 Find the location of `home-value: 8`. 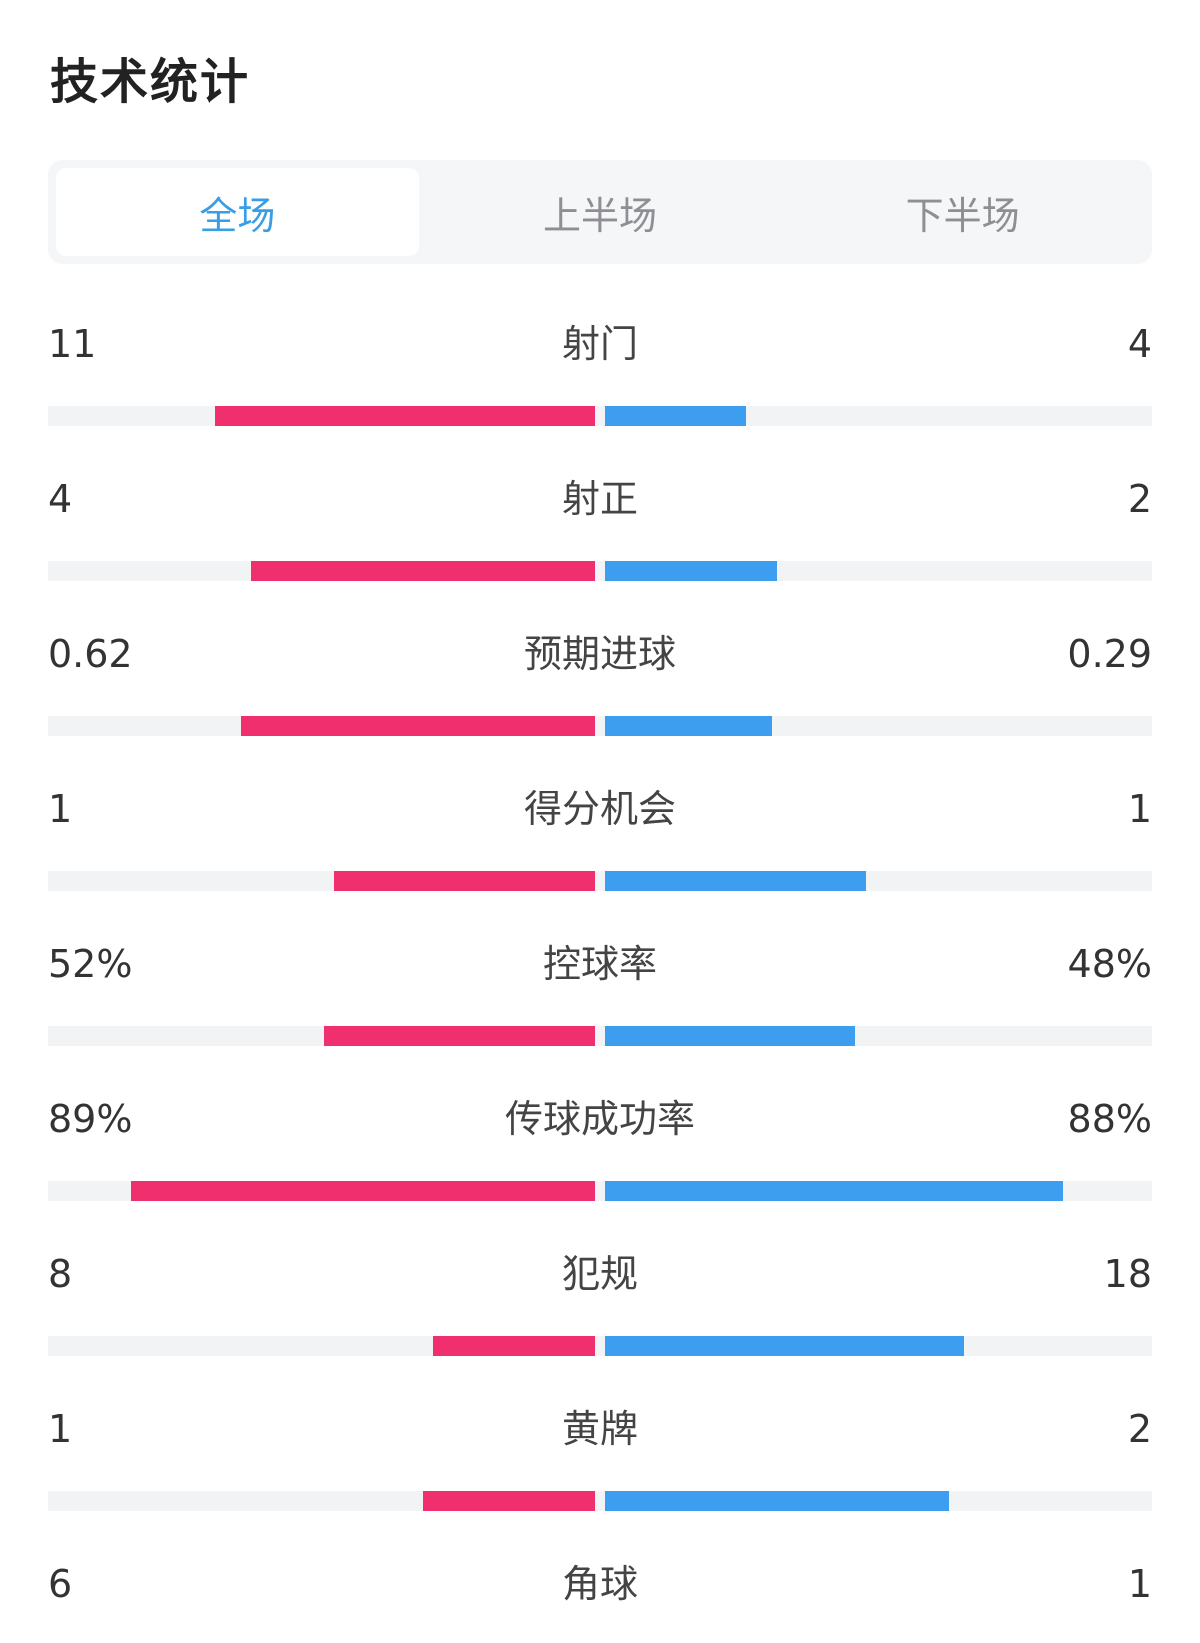

home-value: 8 is located at coordinates (60, 1274).